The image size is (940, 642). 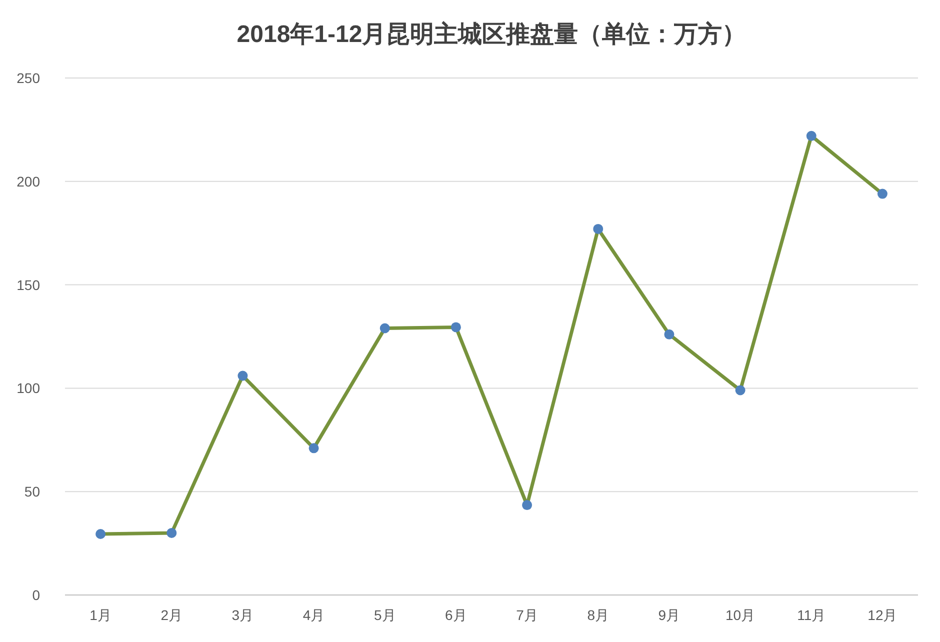 I want to click on y-tick-label: 150, so click(x=28, y=284).